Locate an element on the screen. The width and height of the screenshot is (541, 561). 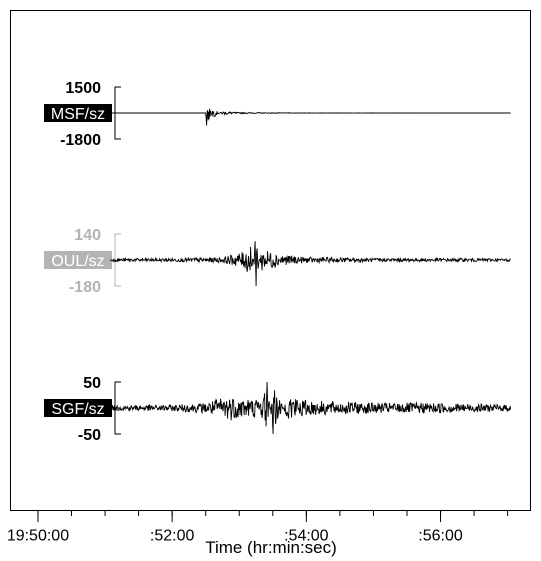
y-tick-label-min: -50 is located at coordinates (89, 435).